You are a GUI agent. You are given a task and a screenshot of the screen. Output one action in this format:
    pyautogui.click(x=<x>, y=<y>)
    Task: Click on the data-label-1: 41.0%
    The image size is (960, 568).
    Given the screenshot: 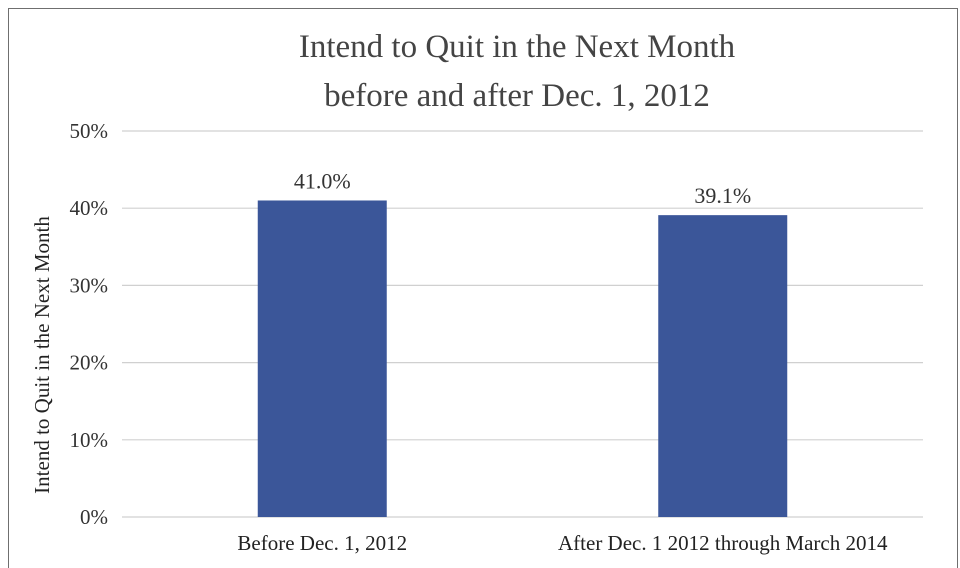 What is the action you would take?
    pyautogui.click(x=322, y=180)
    